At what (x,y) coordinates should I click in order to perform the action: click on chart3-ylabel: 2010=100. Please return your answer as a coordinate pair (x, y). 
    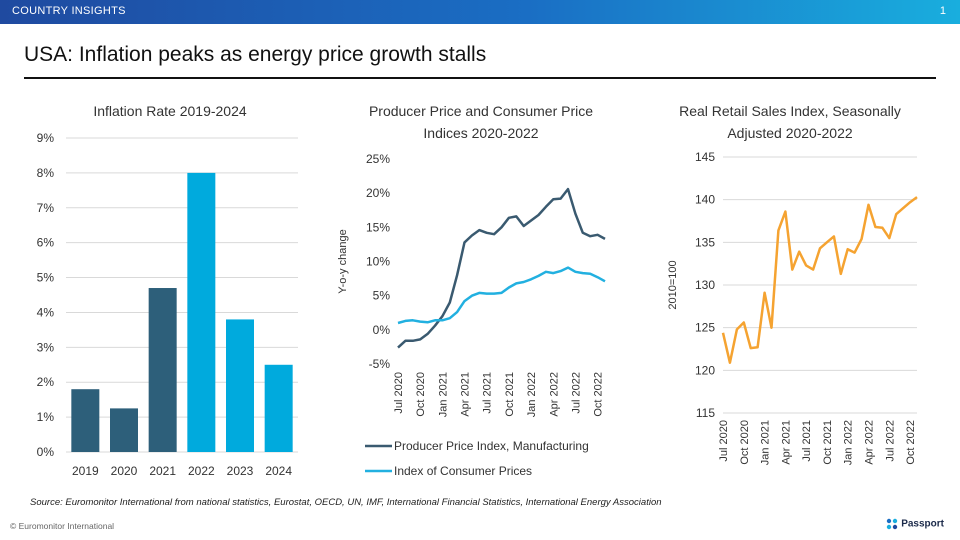
    Looking at the image, I should click on (673, 284).